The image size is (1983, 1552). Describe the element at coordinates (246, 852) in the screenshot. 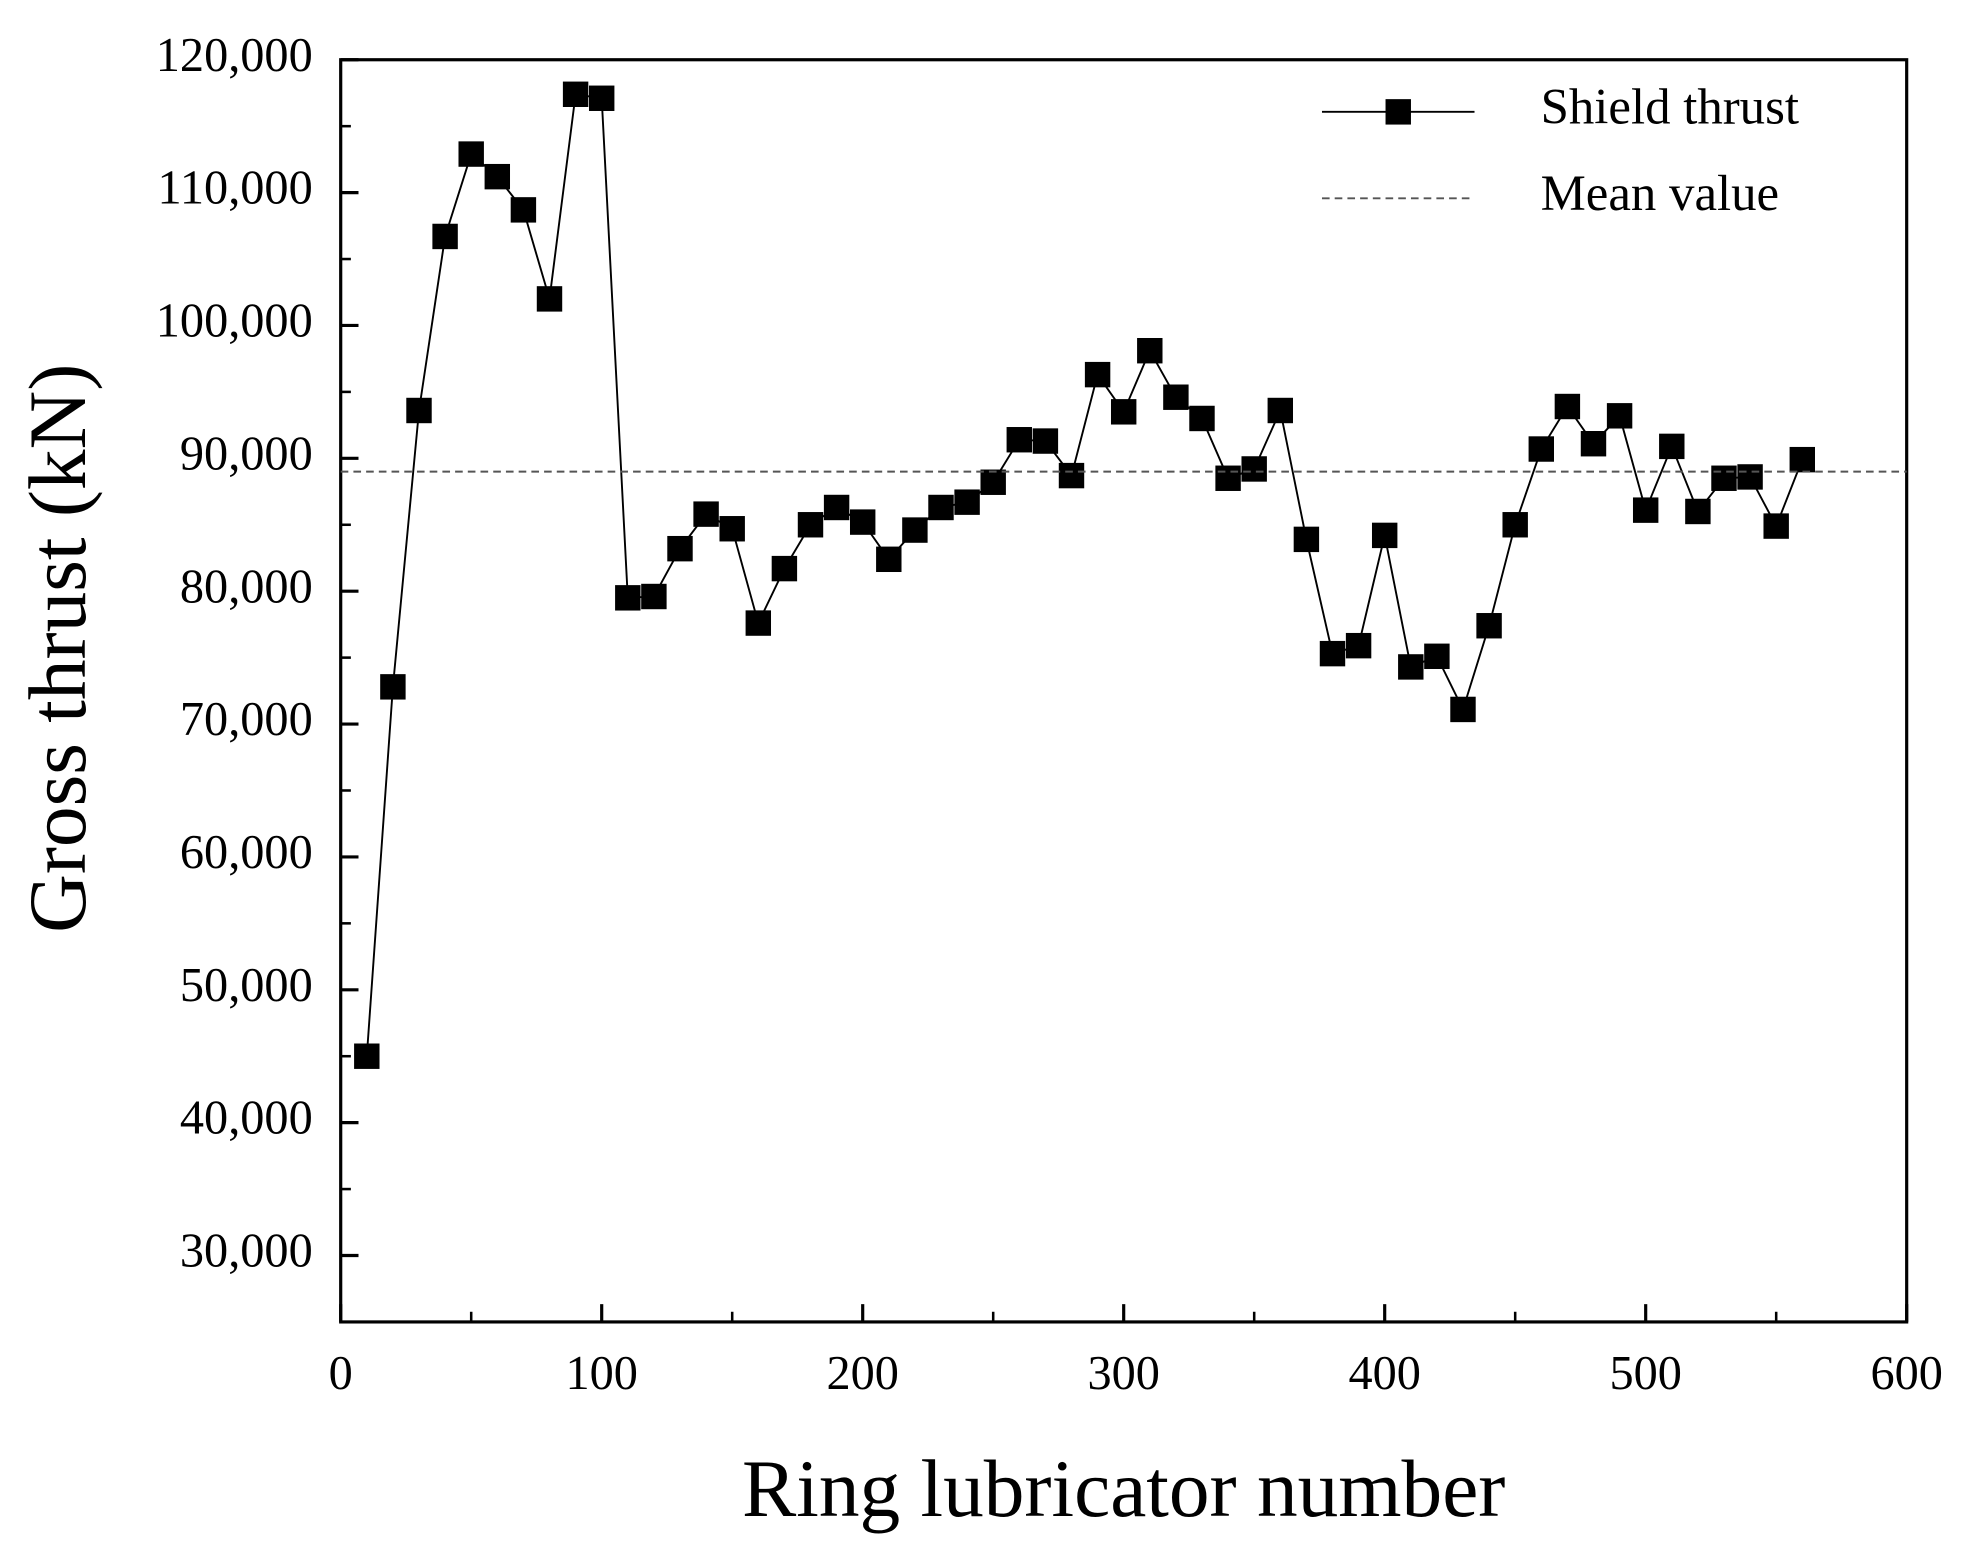

I see `y-tick-label: 60,000` at that location.